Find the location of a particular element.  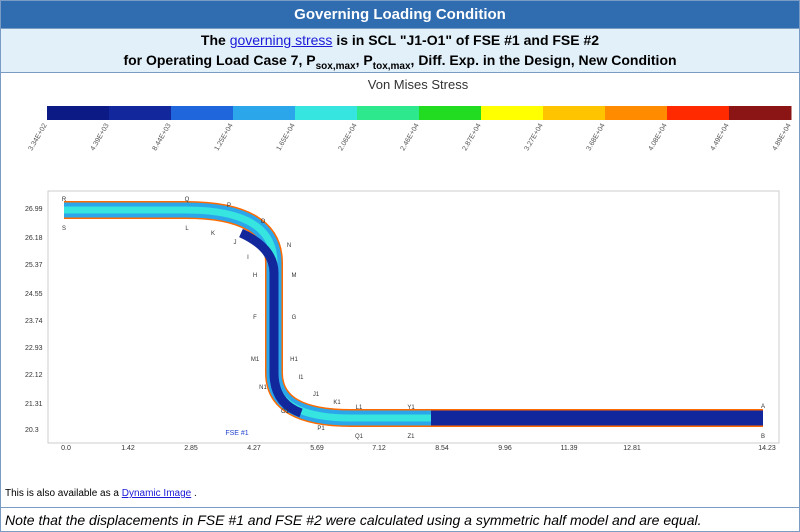

node-label: I1 is located at coordinates (301, 378).